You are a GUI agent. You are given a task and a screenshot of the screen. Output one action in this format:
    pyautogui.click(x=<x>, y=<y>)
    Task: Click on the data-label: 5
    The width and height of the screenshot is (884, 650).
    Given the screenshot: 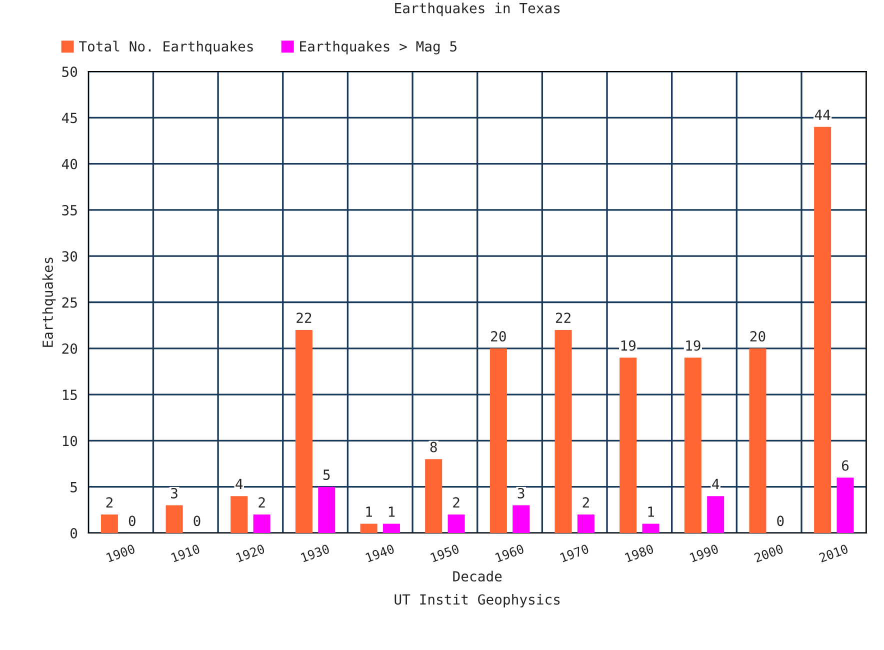 What is the action you would take?
    pyautogui.click(x=326, y=475)
    